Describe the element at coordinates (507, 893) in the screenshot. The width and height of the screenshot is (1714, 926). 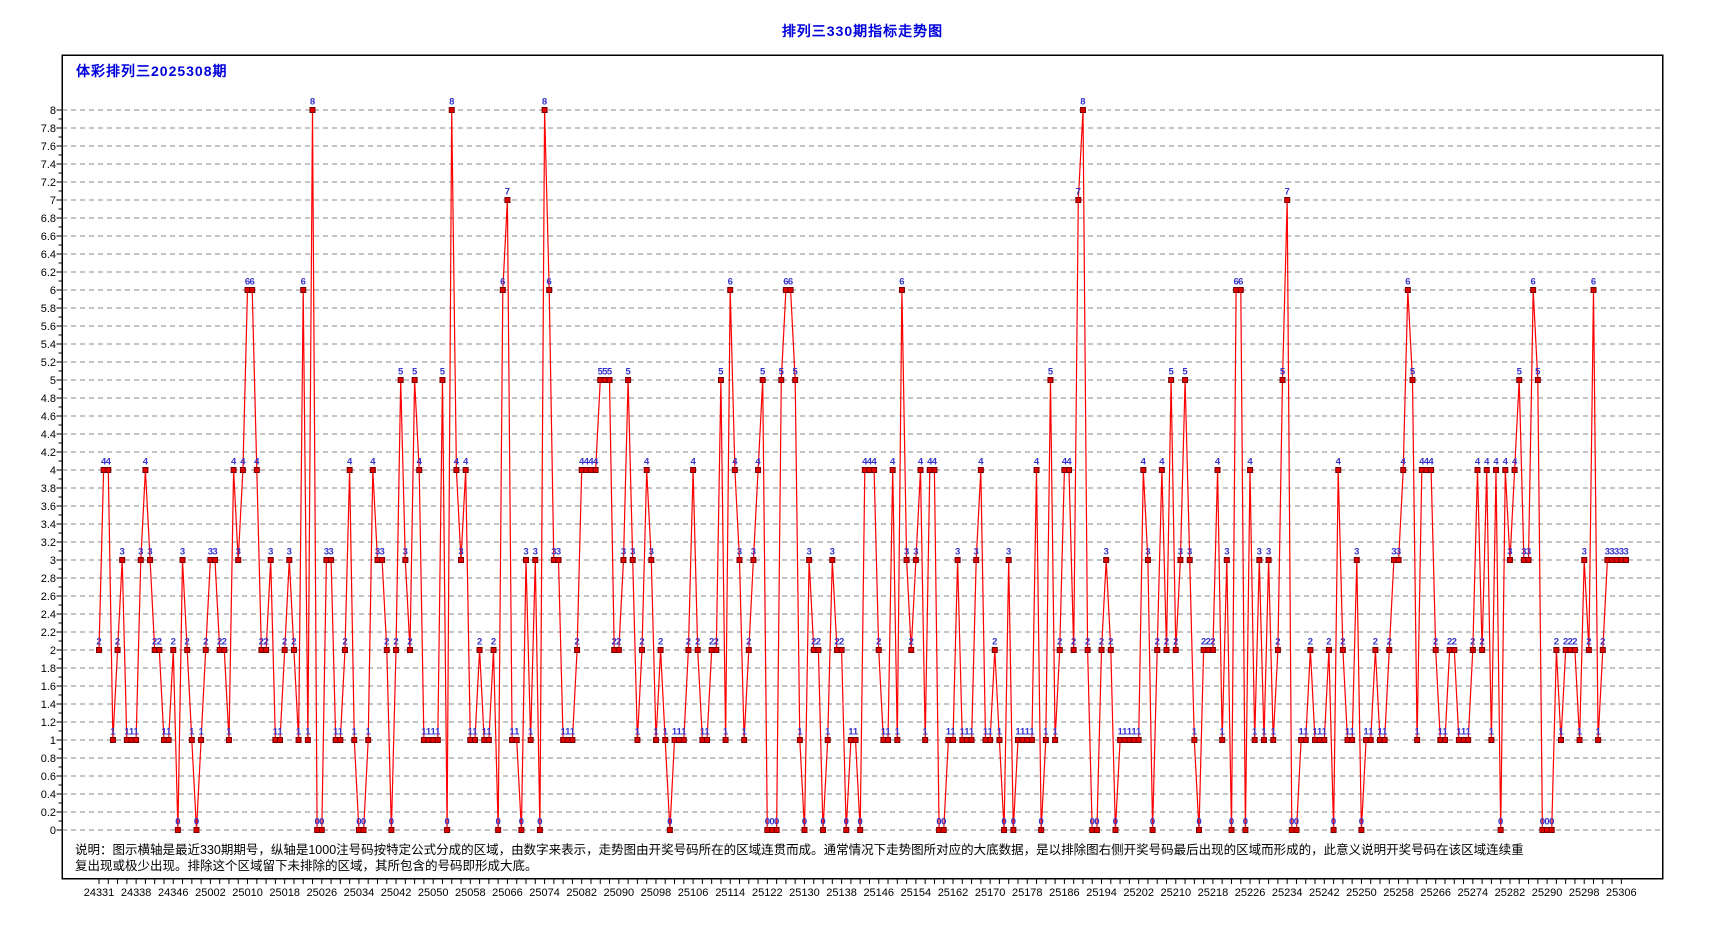
I see `x-tick-label: 25066` at that location.